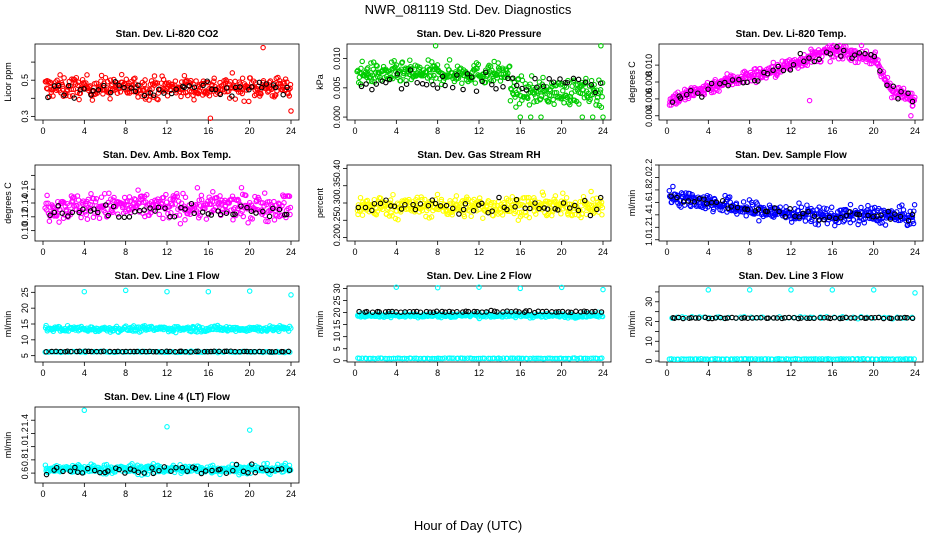 The height and width of the screenshot is (540, 936). What do you see at coordinates (337, 117) in the screenshot?
I see `y-tick-label: 0.000` at bounding box center [337, 117].